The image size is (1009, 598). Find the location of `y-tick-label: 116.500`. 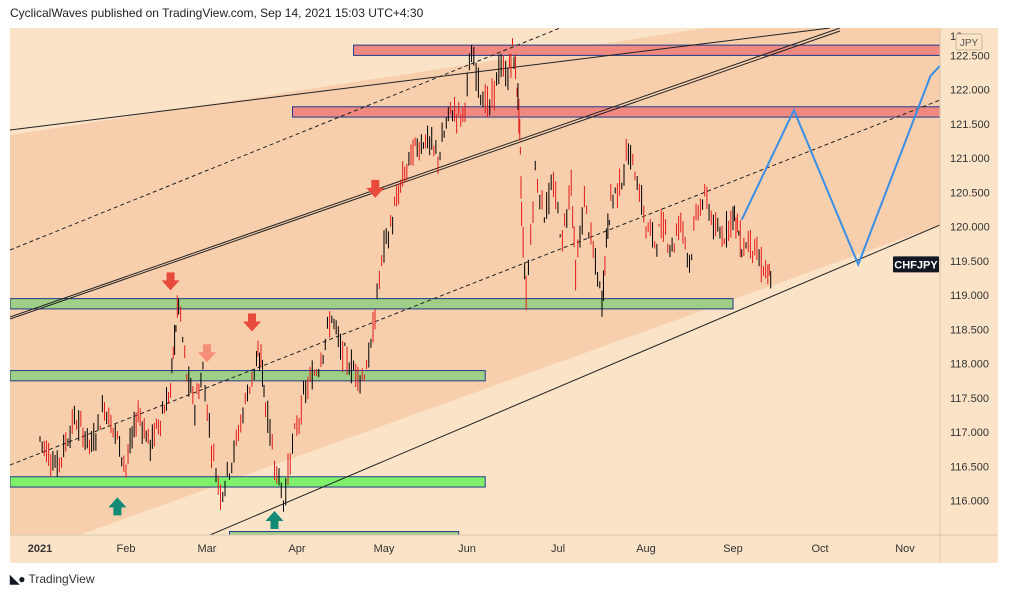

y-tick-label: 116.500 is located at coordinates (969, 467).